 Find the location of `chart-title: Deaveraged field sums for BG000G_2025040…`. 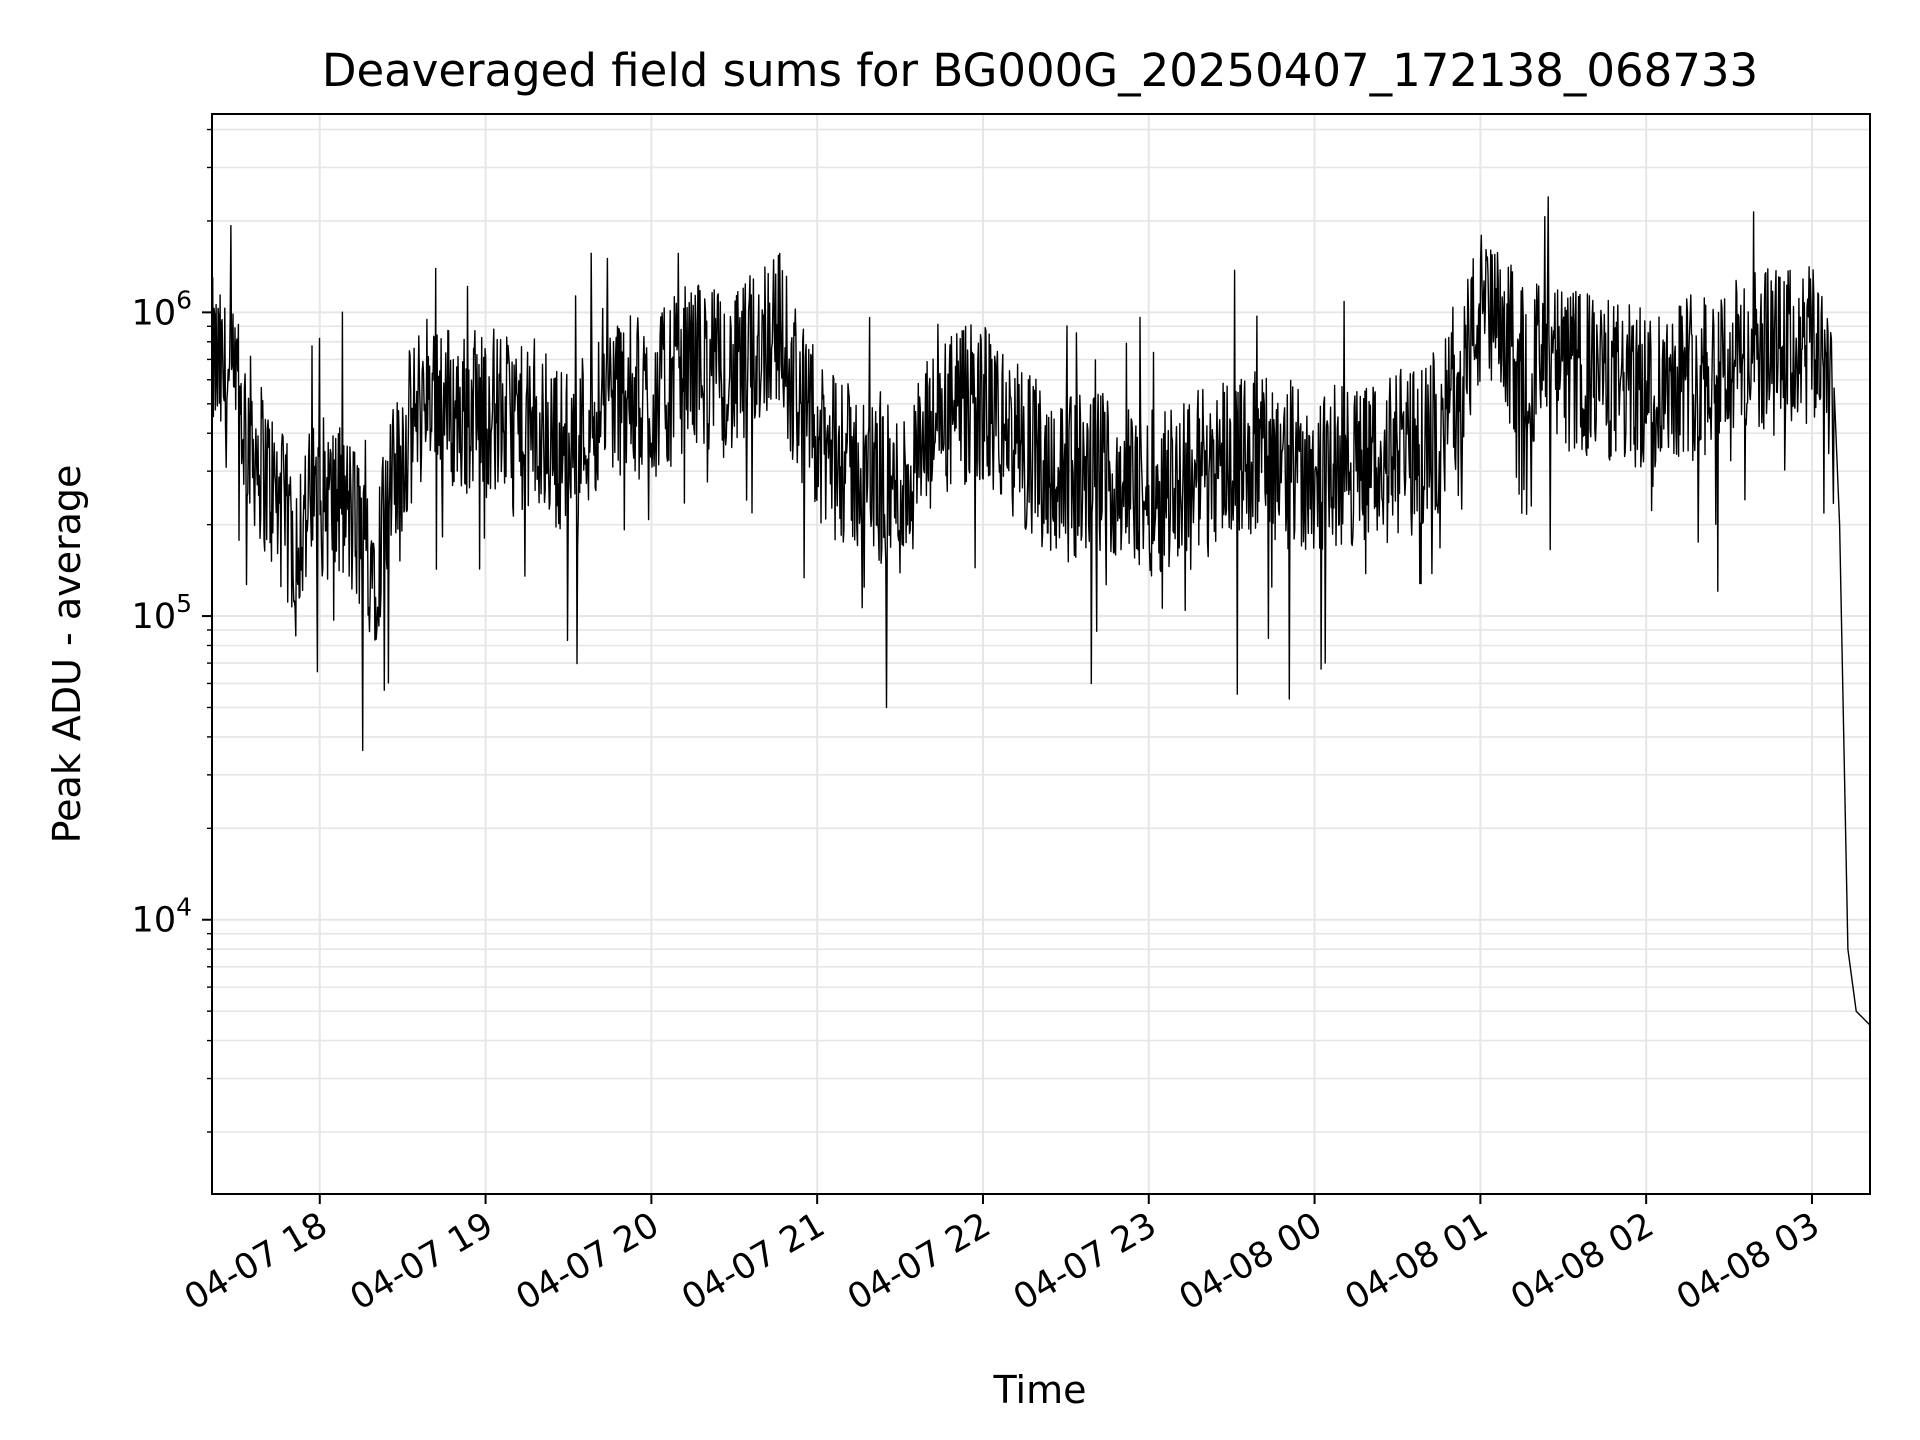

chart-title: Deaveraged field sums for BG000G_2025040… is located at coordinates (1040, 70).